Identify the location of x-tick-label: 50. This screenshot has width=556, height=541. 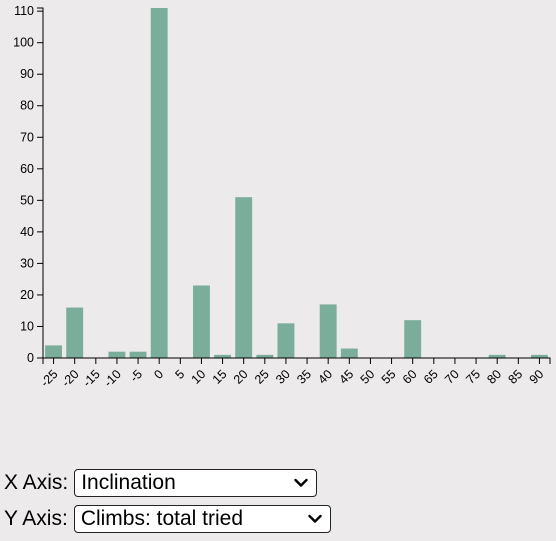
(368, 377).